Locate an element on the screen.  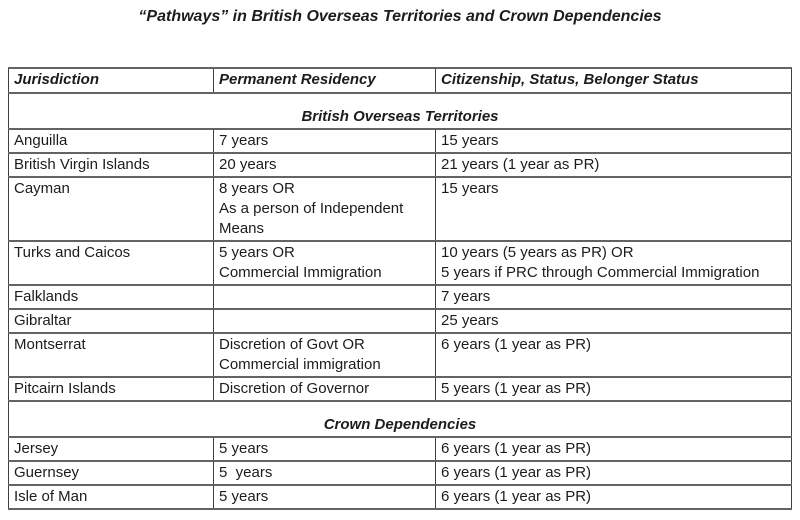
jurisdiction-cell: Anguilla is located at coordinates (111, 141).